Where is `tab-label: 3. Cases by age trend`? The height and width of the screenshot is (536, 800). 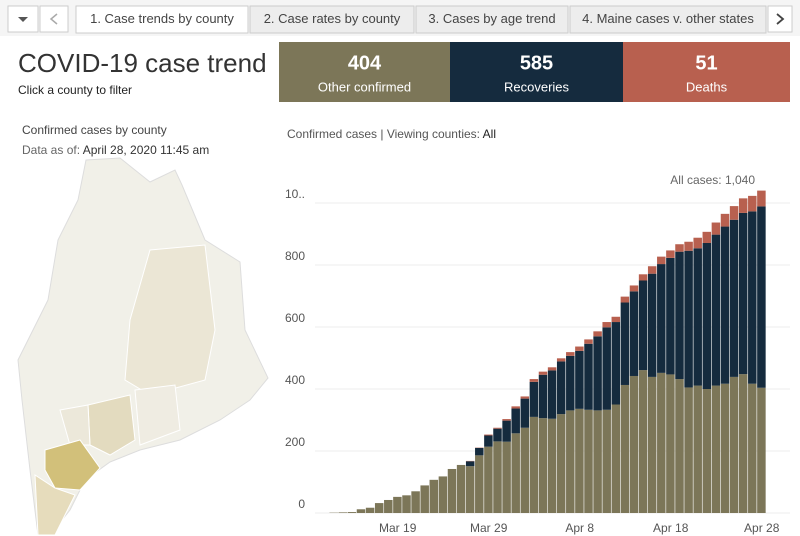 tab-label: 3. Cases by age trend is located at coordinates (491, 18).